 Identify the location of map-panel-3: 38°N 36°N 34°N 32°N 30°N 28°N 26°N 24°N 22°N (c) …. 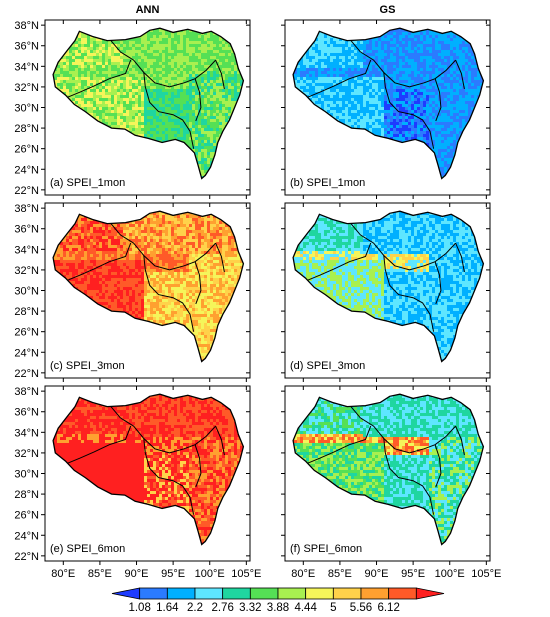
(132, 292).